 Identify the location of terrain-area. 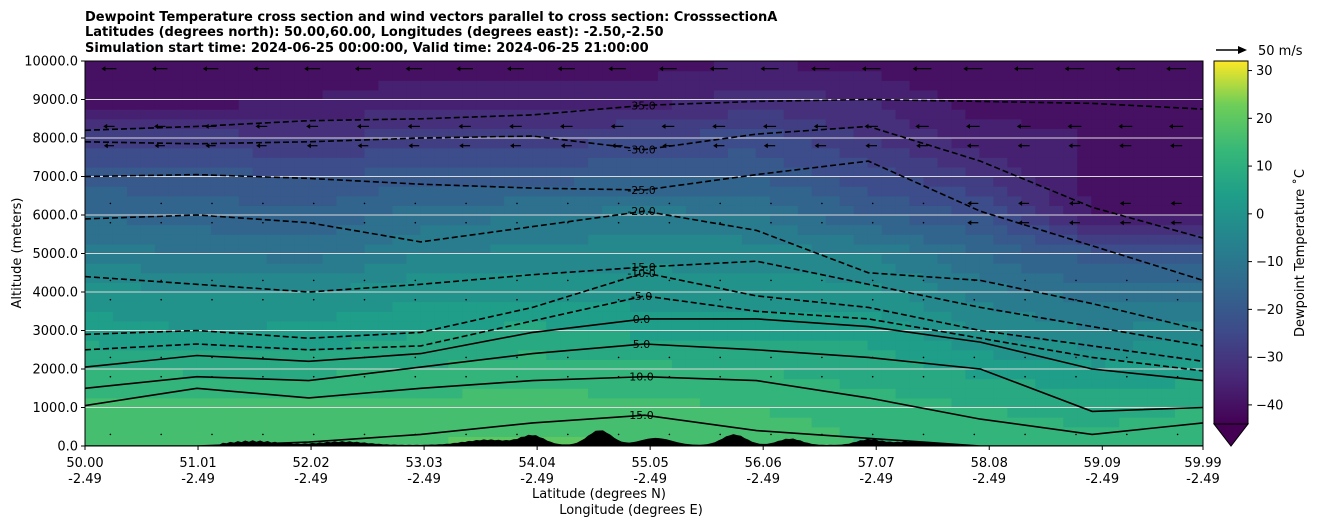
(644, 438).